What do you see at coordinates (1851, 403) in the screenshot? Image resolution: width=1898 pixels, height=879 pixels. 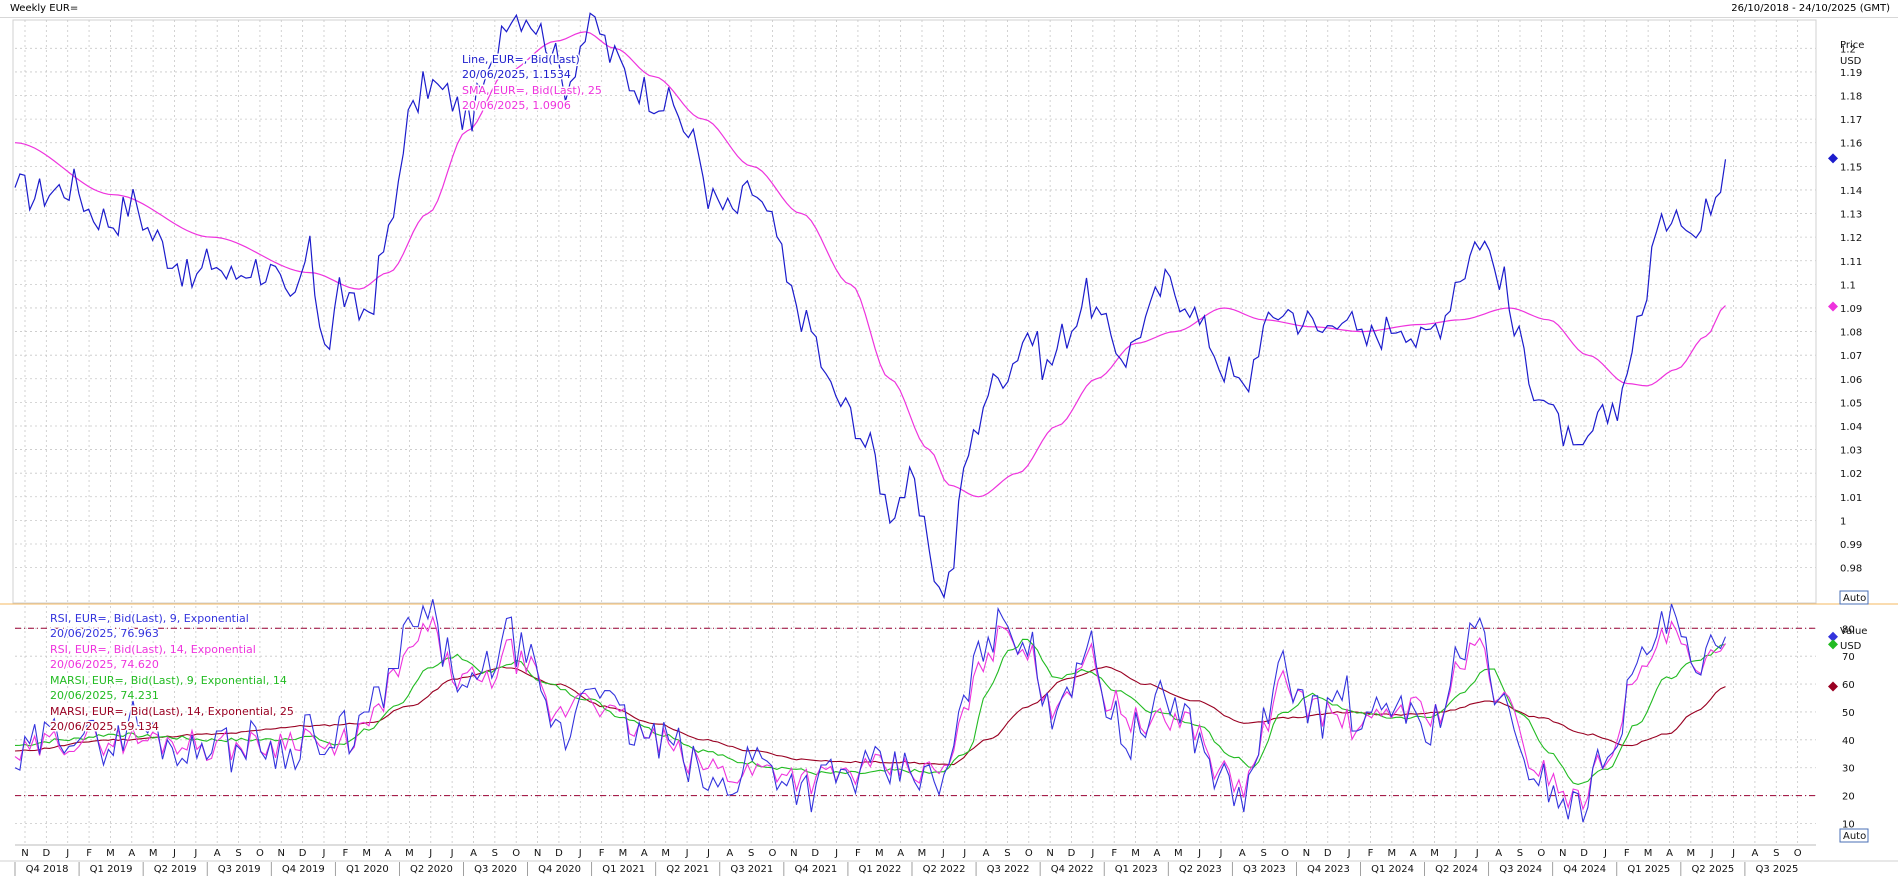 I see `price-tick-label: 1.05` at bounding box center [1851, 403].